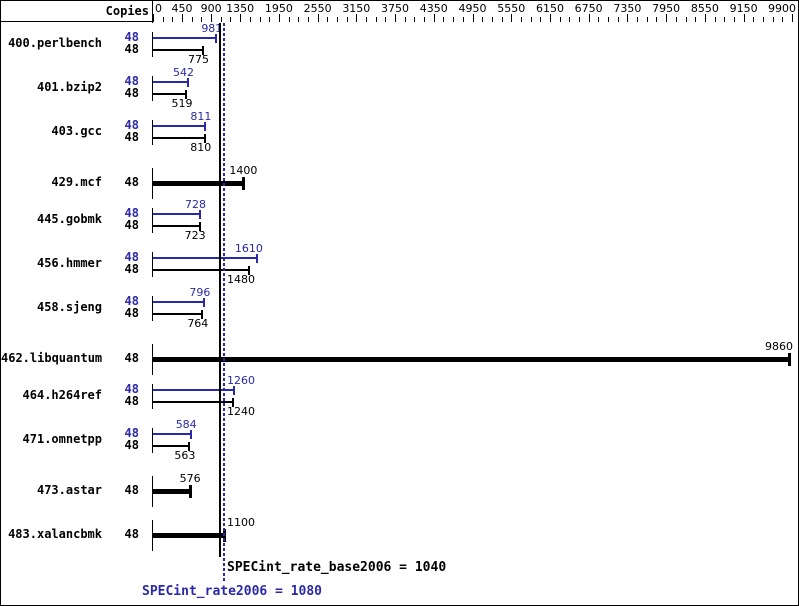 The image size is (799, 606). I want to click on peak-summary-label: SPECint_rate2006 = 1080, so click(232, 591).